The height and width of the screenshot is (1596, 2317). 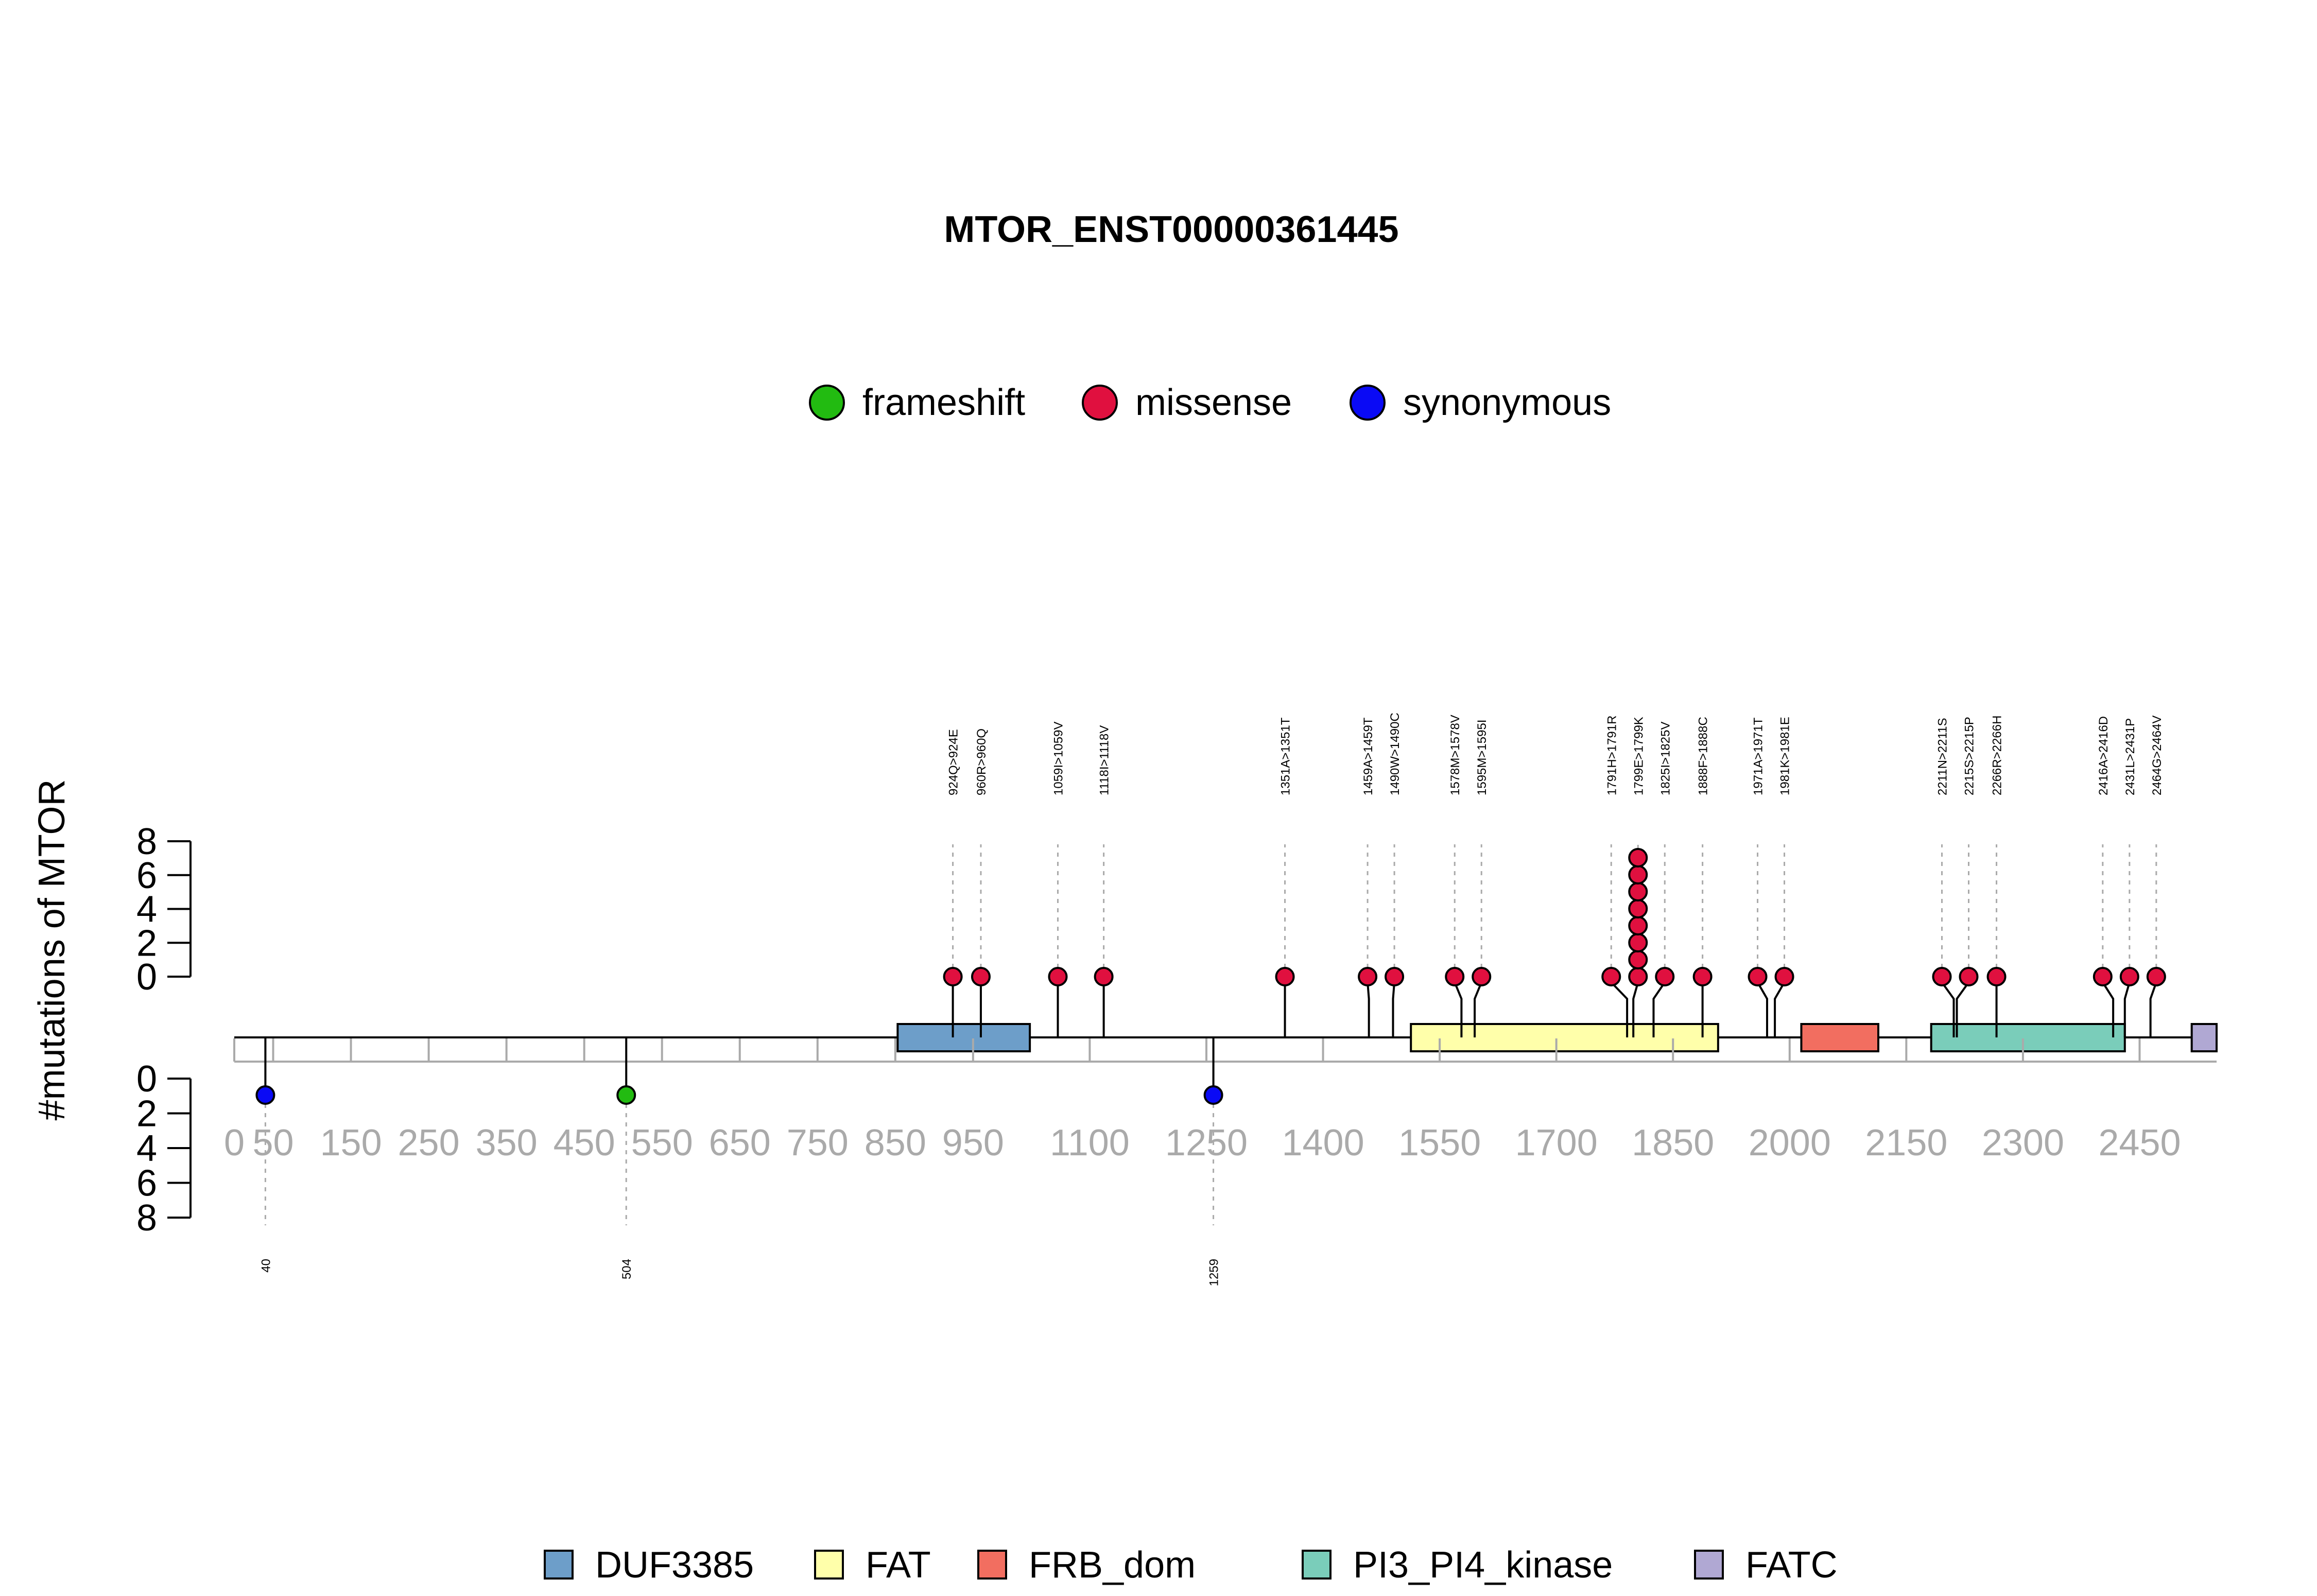 I want to click on x-tick-label: 750, so click(x=818, y=1143).